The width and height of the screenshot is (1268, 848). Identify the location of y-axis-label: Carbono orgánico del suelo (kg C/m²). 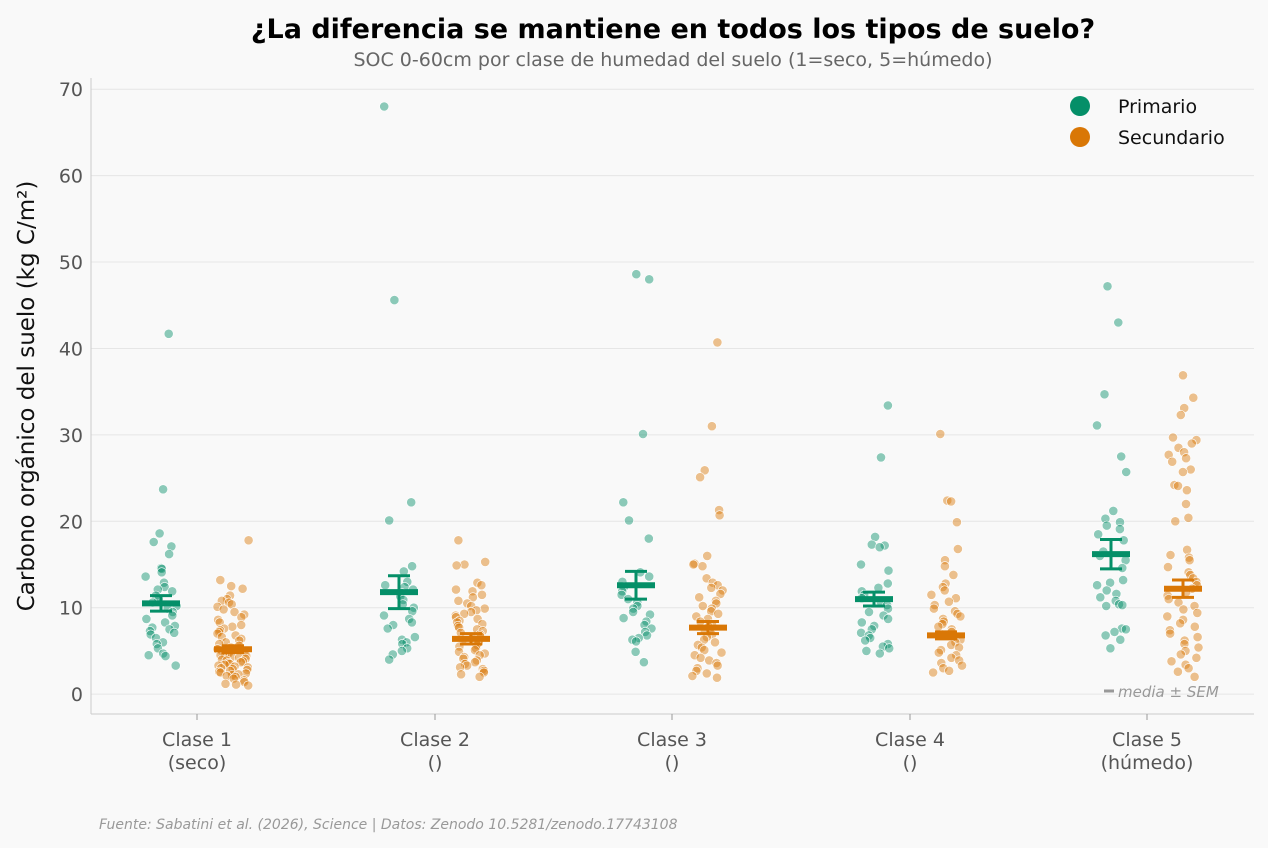
(27, 396).